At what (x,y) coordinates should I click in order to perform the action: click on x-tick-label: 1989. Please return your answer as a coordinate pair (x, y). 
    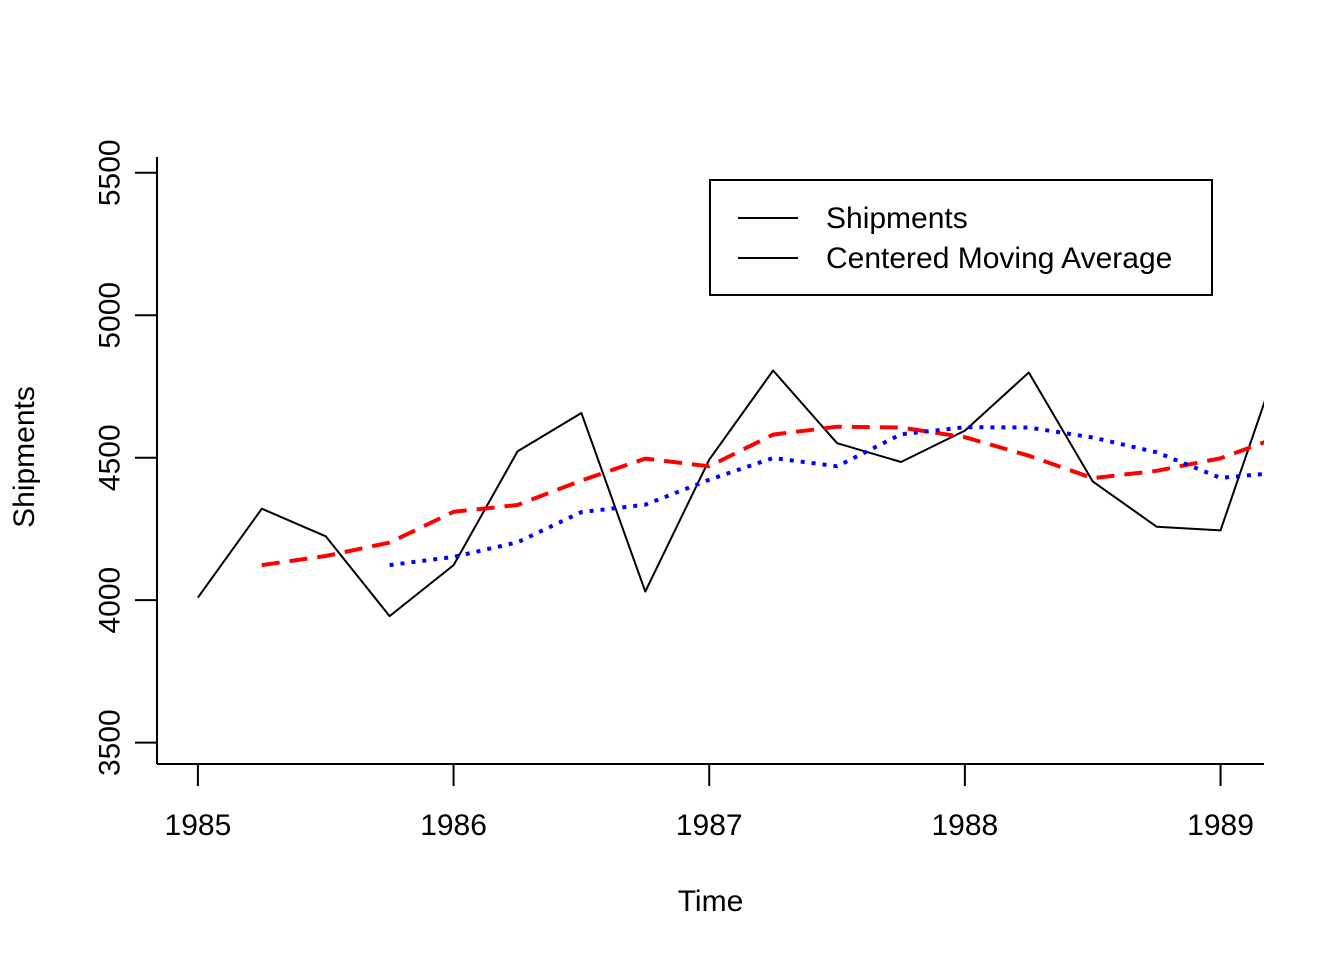
    Looking at the image, I should click on (1220, 825).